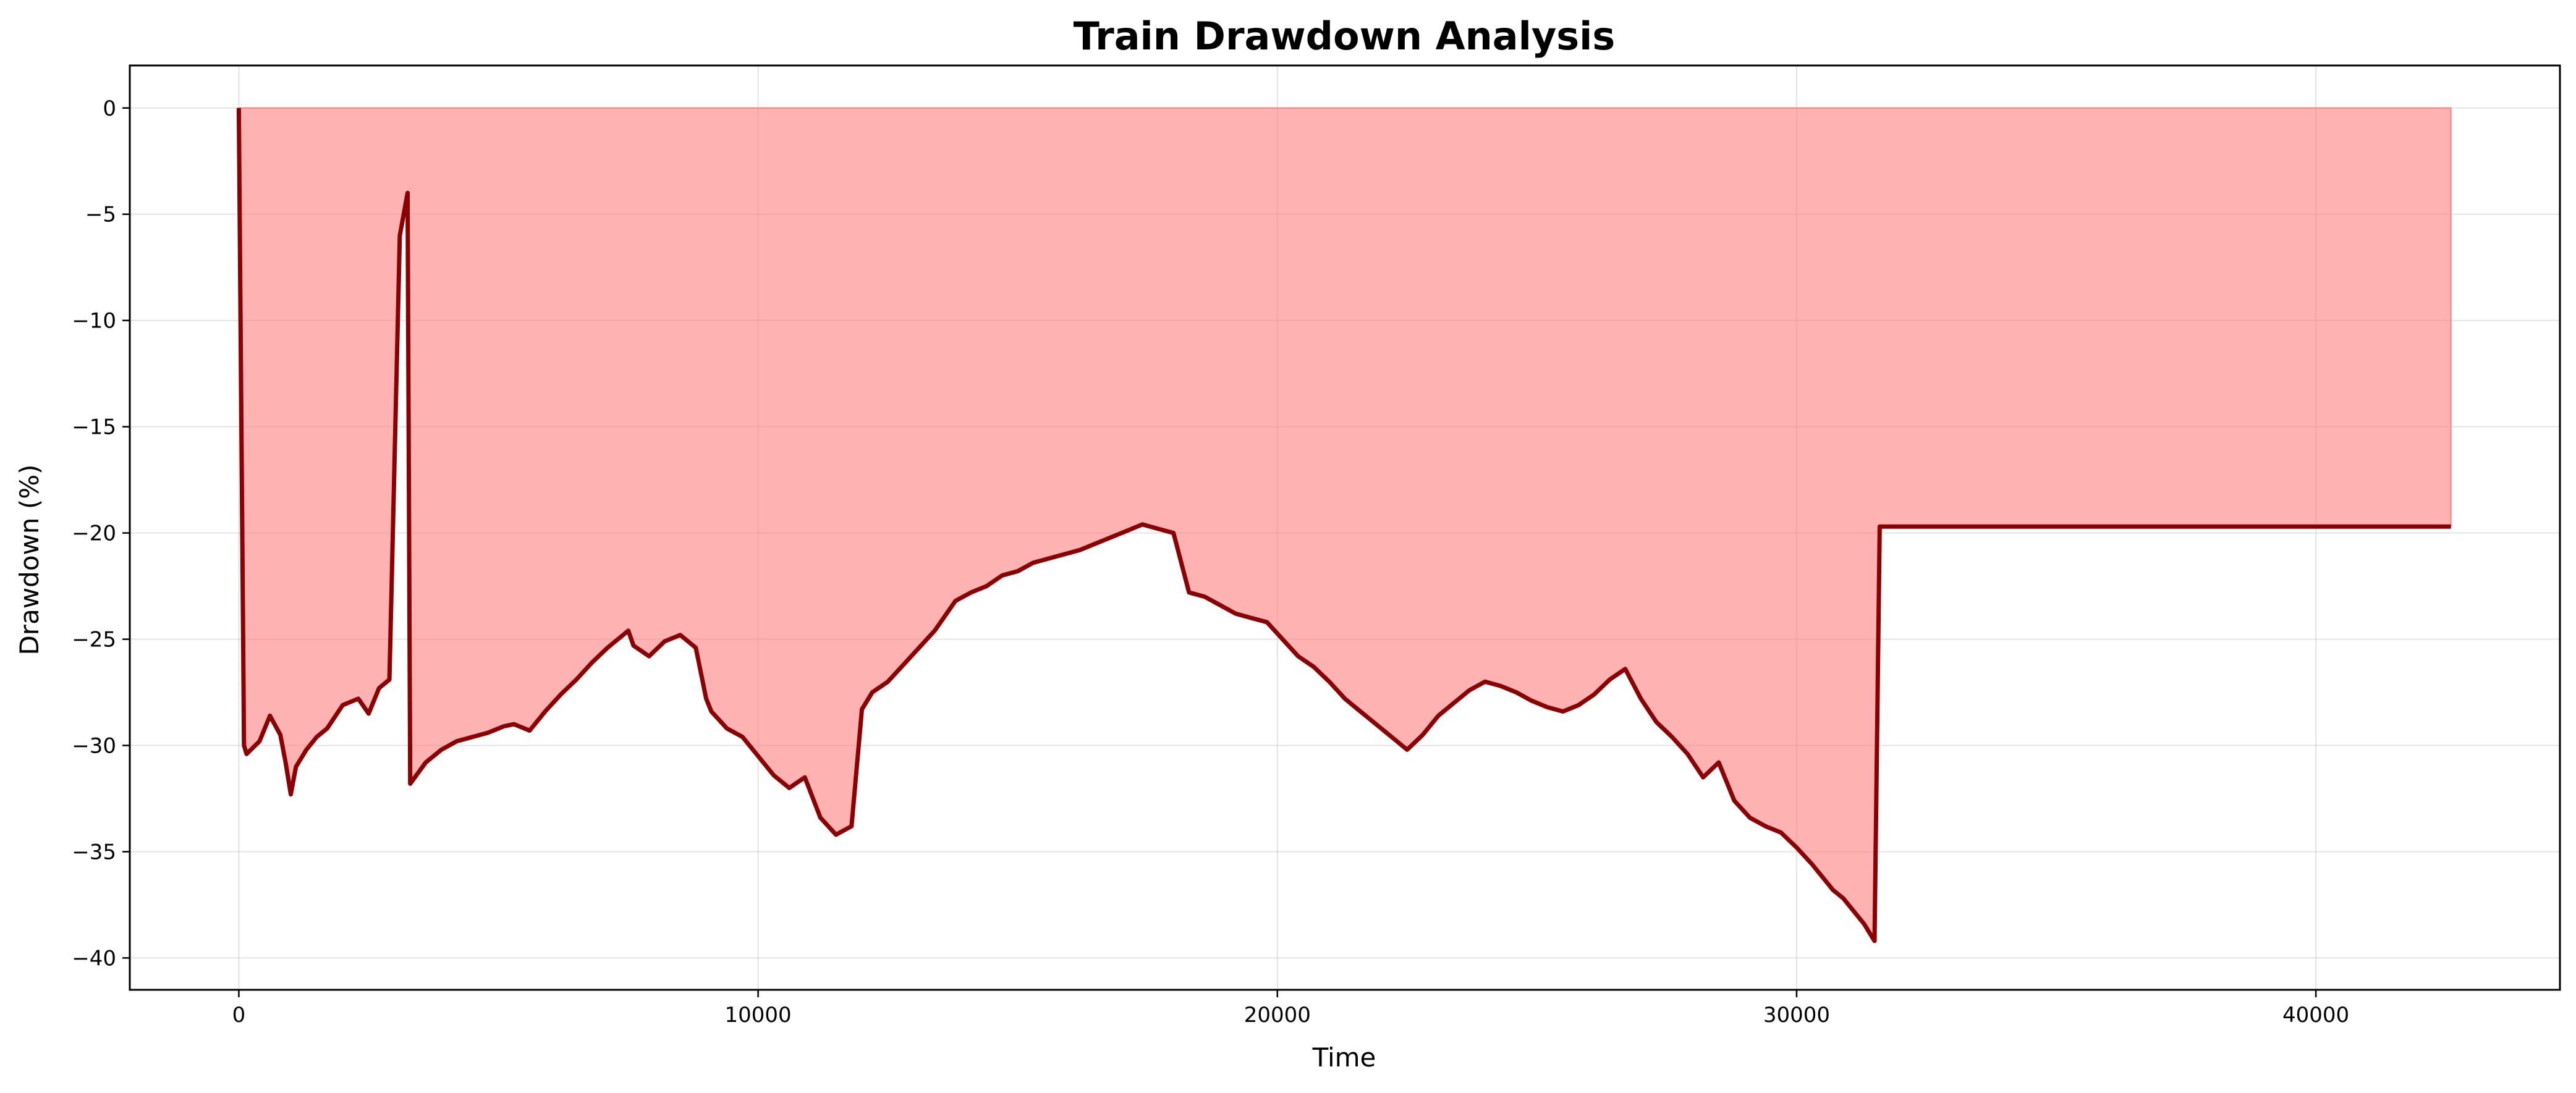 This screenshot has width=2576, height=1093. What do you see at coordinates (94, 640) in the screenshot?
I see `y-tick-label: −25` at bounding box center [94, 640].